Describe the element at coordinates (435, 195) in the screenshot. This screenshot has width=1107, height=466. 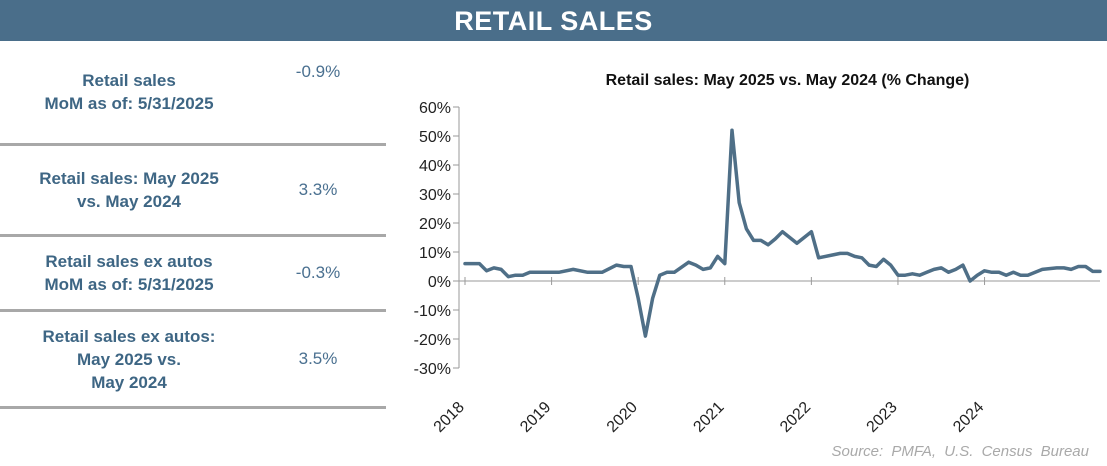
I see `y-tick-label: 30%` at that location.